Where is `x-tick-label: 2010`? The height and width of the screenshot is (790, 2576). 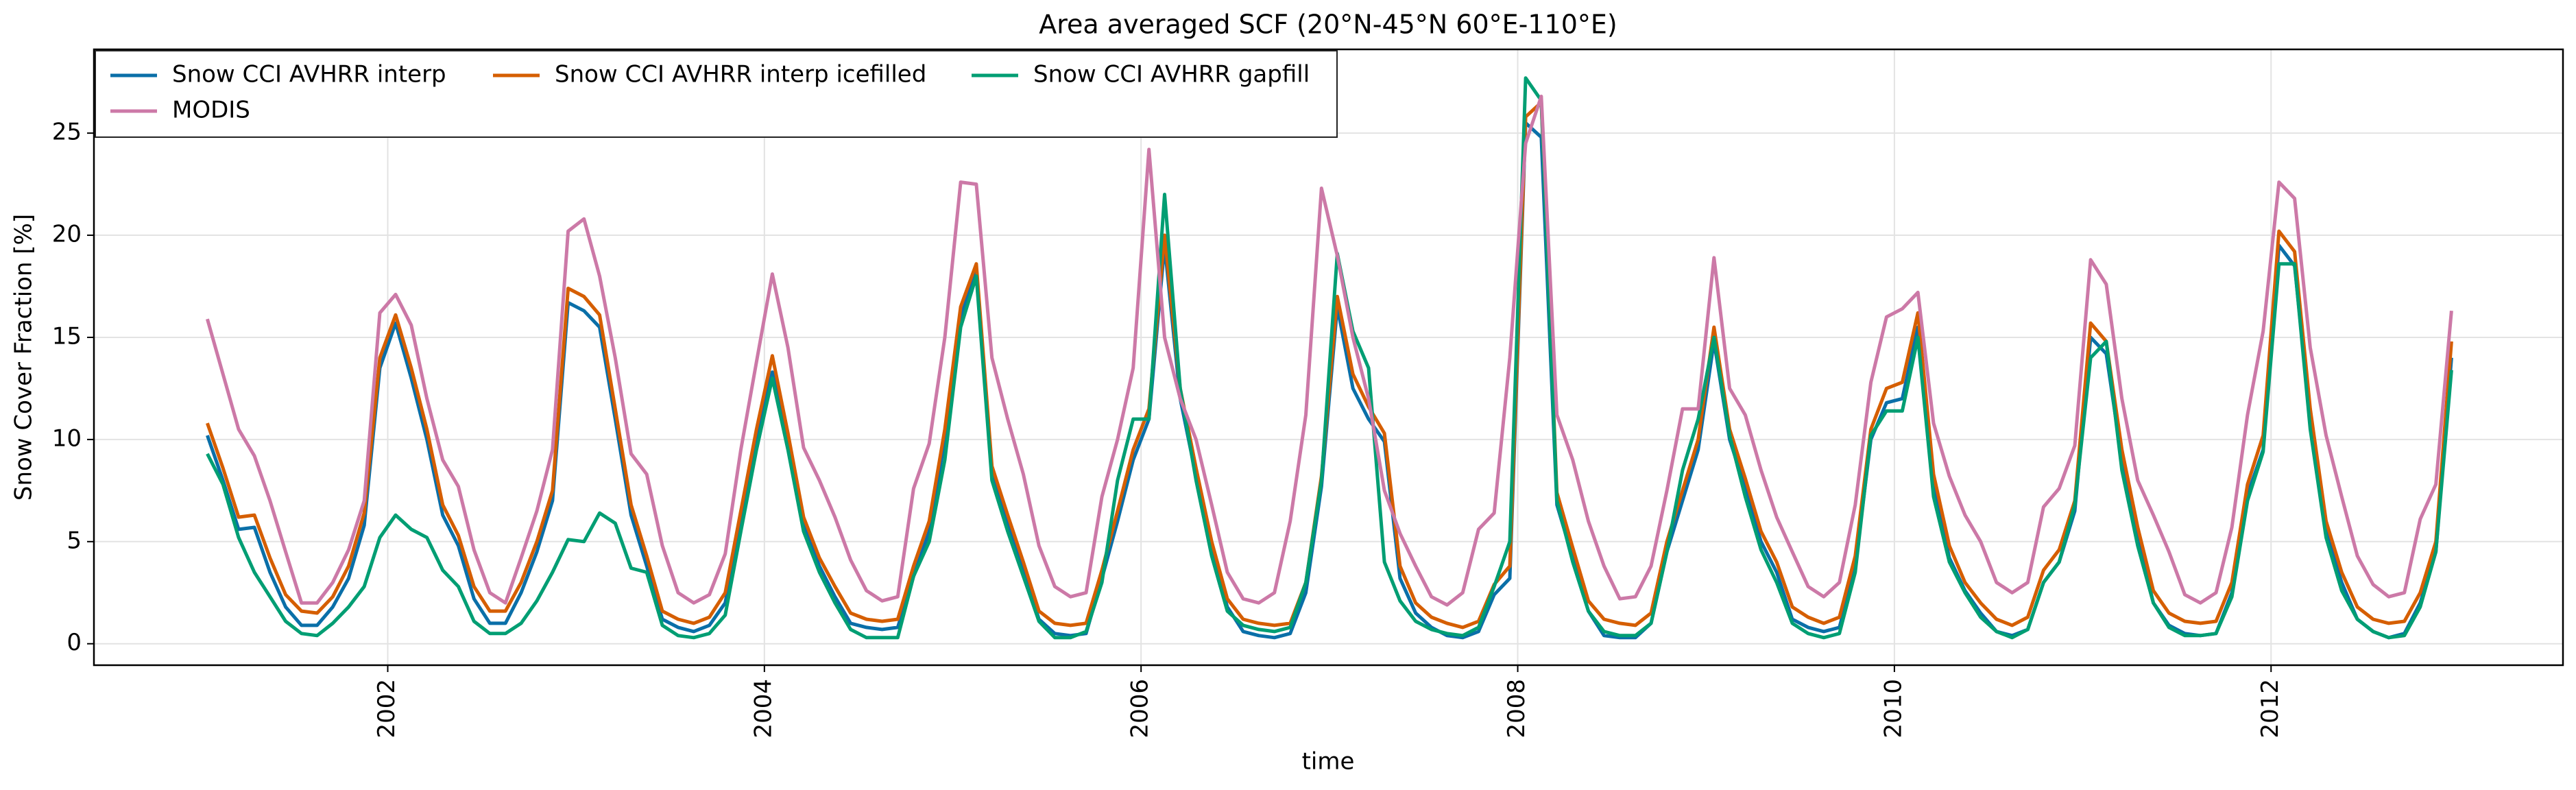 x-tick-label: 2010 is located at coordinates (1893, 709).